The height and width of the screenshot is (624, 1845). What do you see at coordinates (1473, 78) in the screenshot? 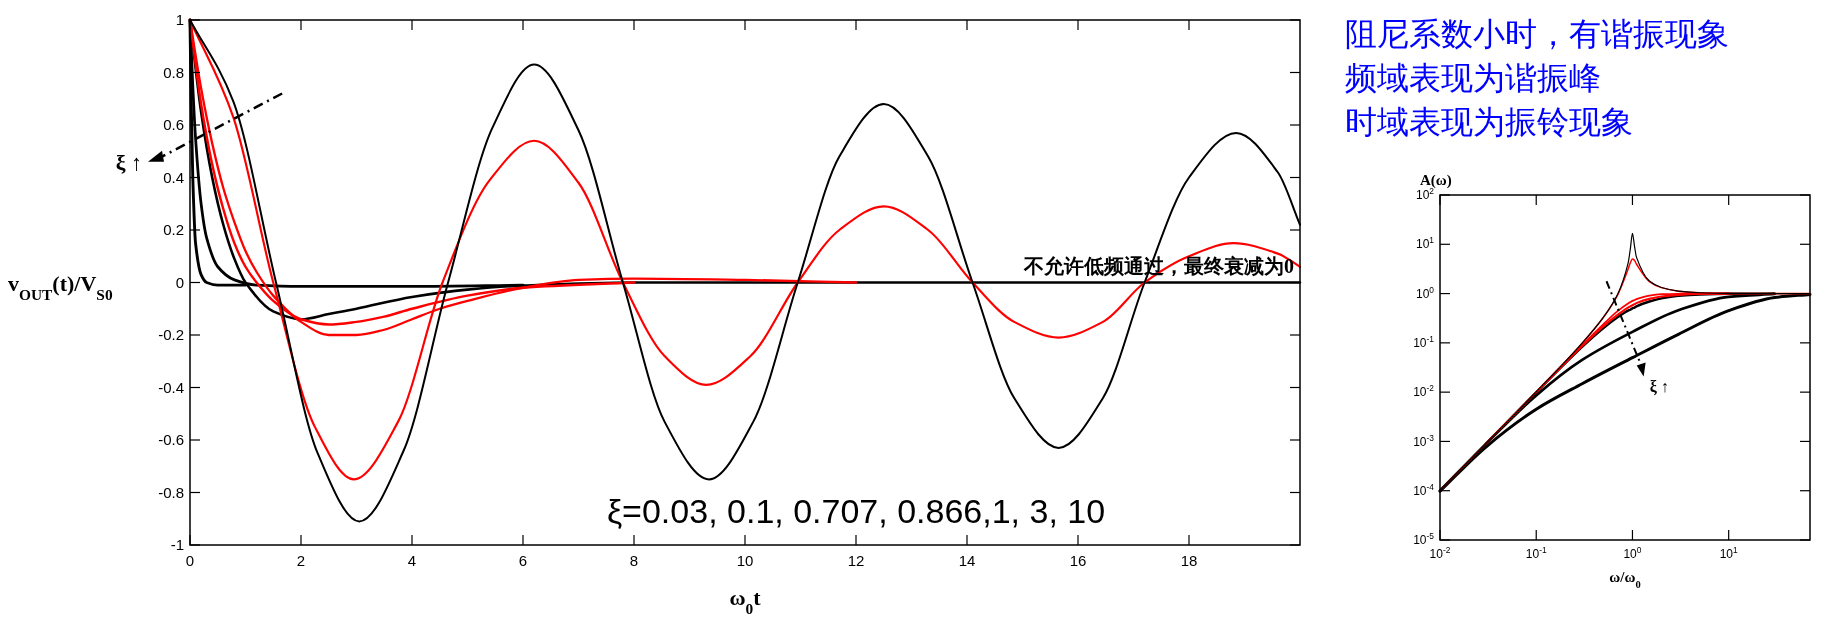
I see `text: 频域表现为谐振峰` at bounding box center [1473, 78].